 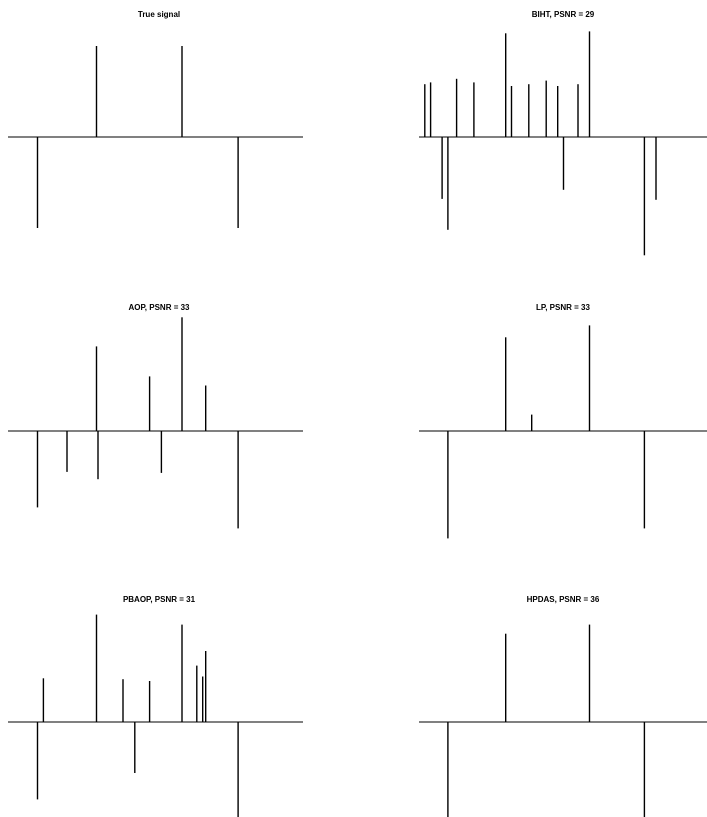 I want to click on panel-title: BIHT, PSNR = 29, so click(x=563, y=14).